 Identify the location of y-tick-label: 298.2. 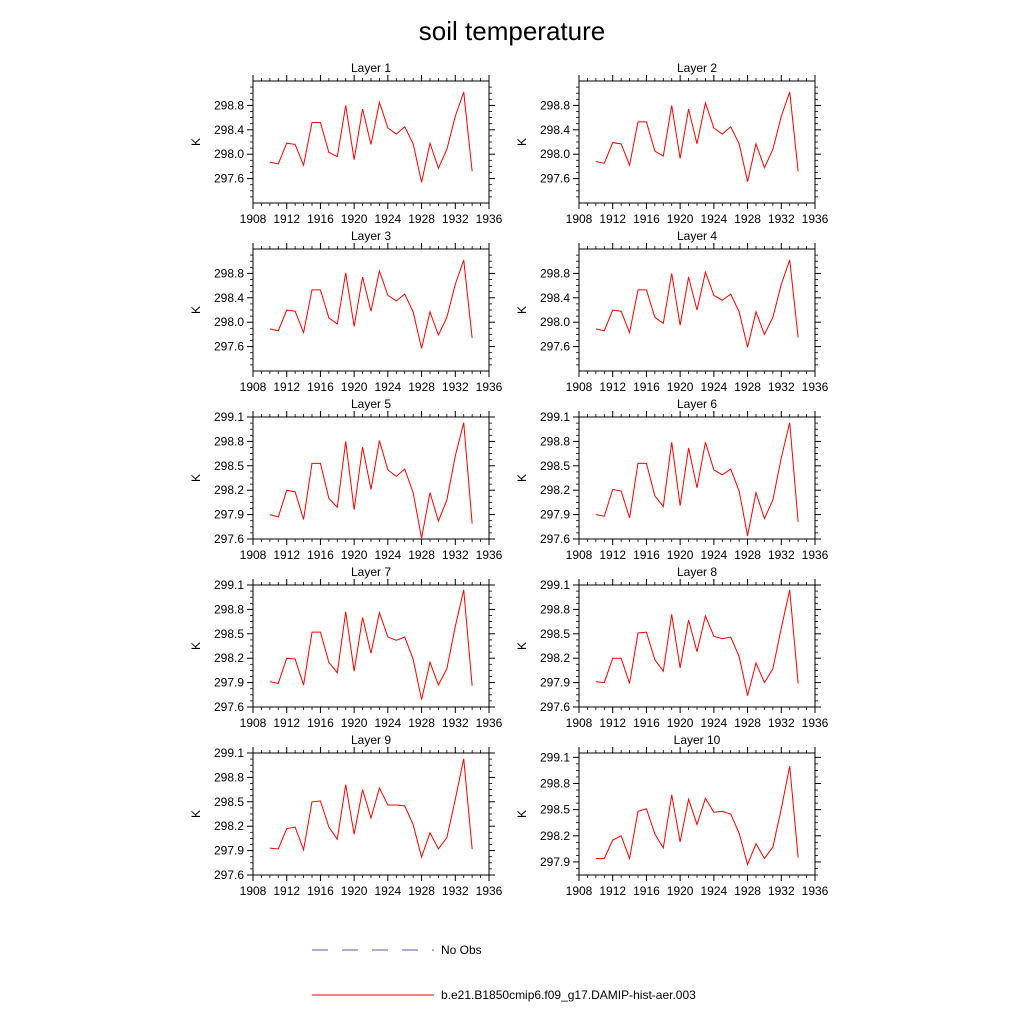
(229, 658).